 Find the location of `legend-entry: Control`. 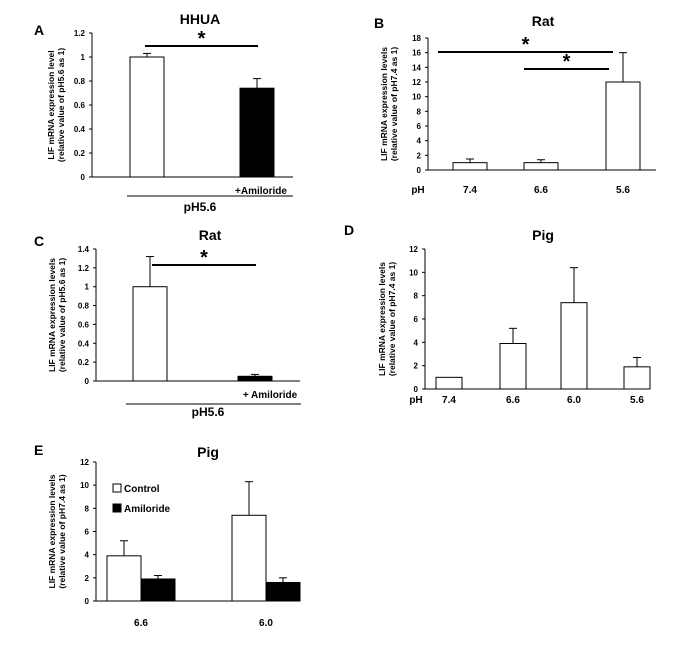

legend-entry: Control is located at coordinates (142, 489).